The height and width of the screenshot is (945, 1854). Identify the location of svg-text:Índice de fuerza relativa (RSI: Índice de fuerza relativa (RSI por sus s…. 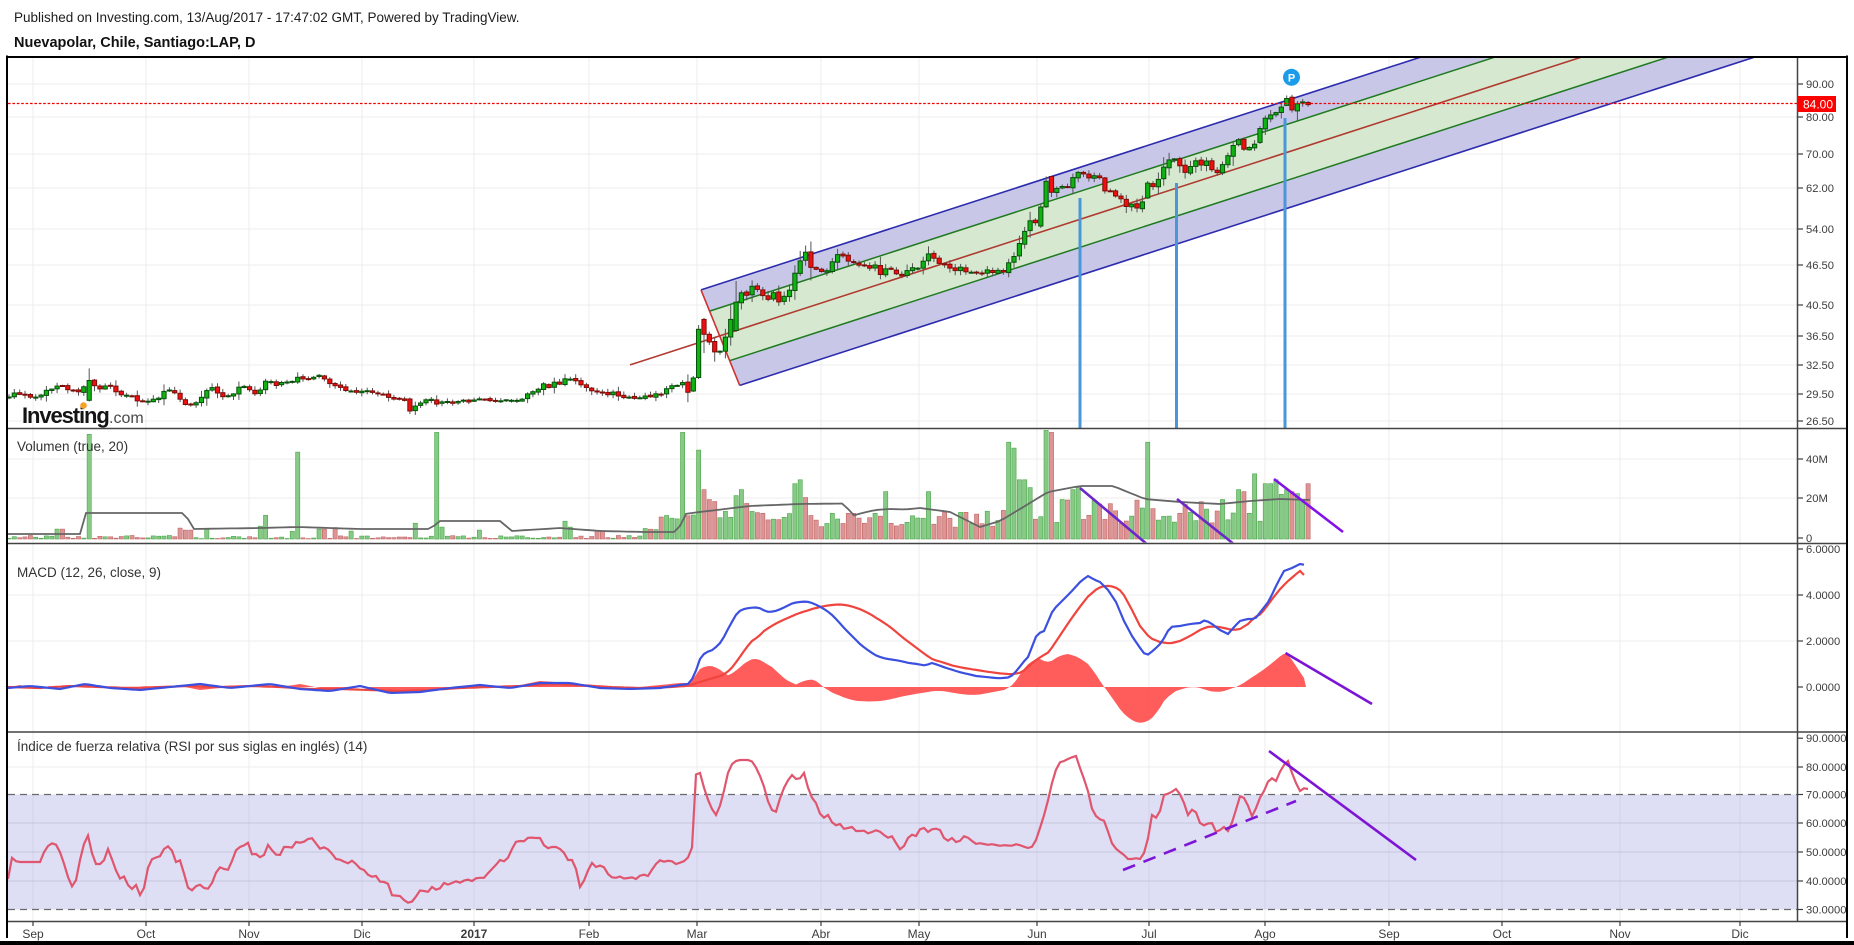
(192, 746).